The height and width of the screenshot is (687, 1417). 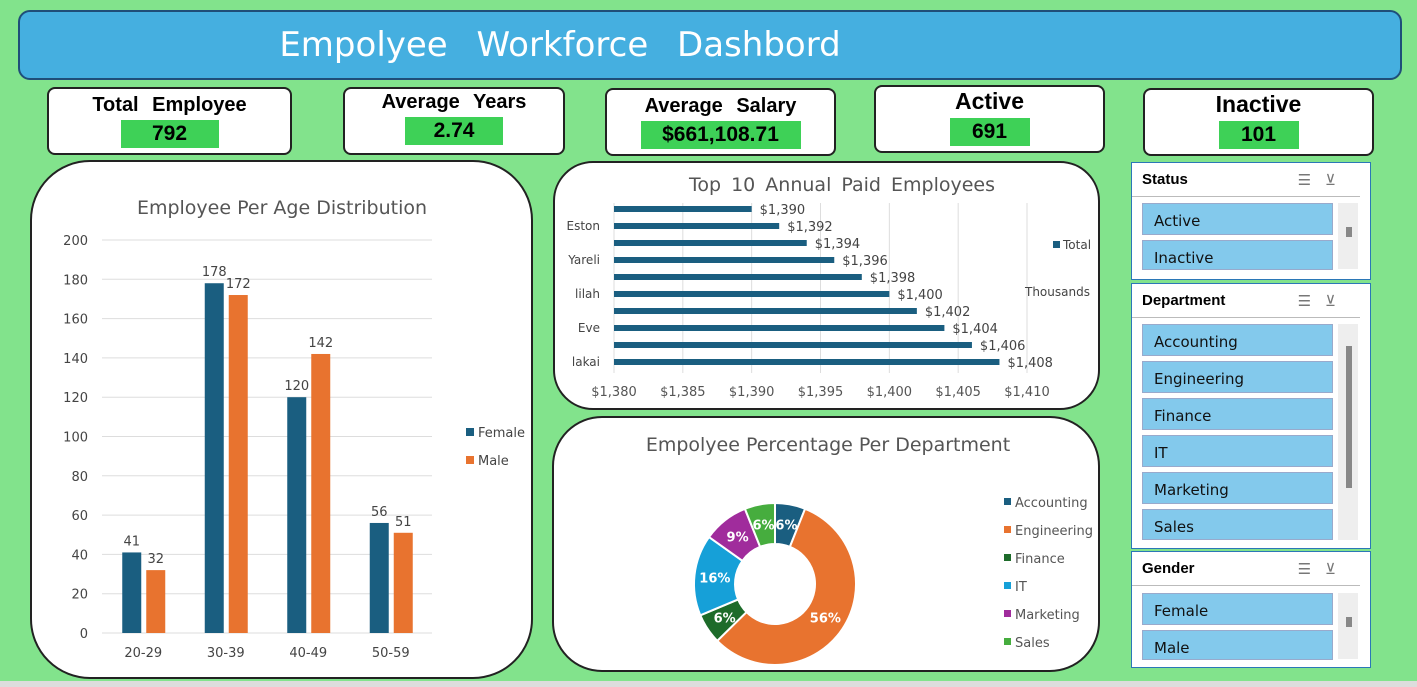 What do you see at coordinates (1057, 292) in the screenshot?
I see `unit-label: Thousands` at bounding box center [1057, 292].